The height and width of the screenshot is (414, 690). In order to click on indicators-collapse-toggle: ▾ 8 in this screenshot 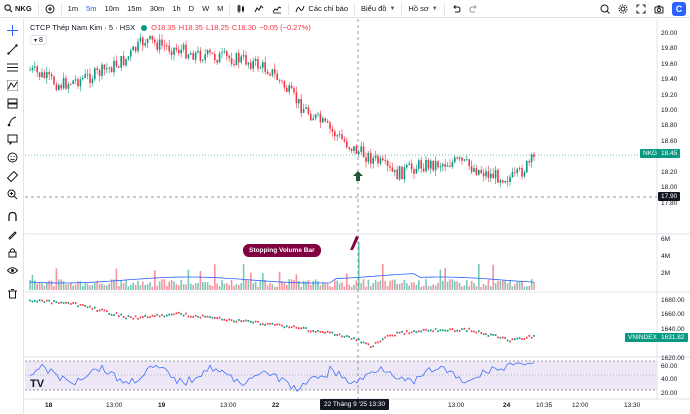, I will do `click(38, 40)`.